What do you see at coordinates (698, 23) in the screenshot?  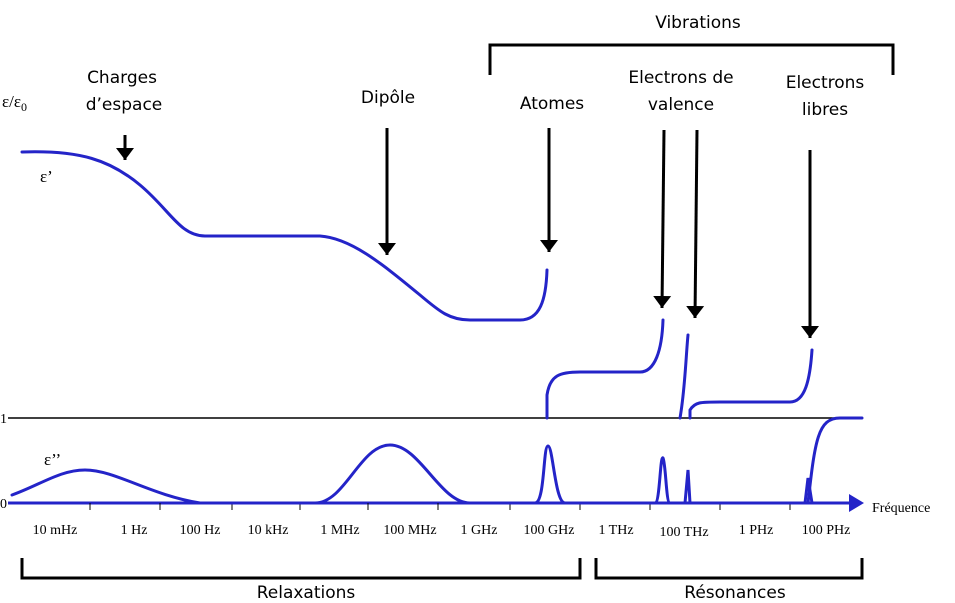 I see `group-label: Vibrations` at bounding box center [698, 23].